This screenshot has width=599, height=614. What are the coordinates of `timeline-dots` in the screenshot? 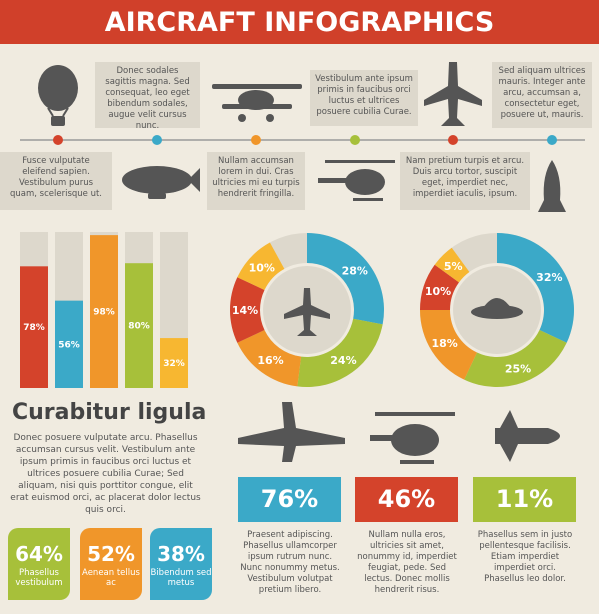 It's located at (305, 140).